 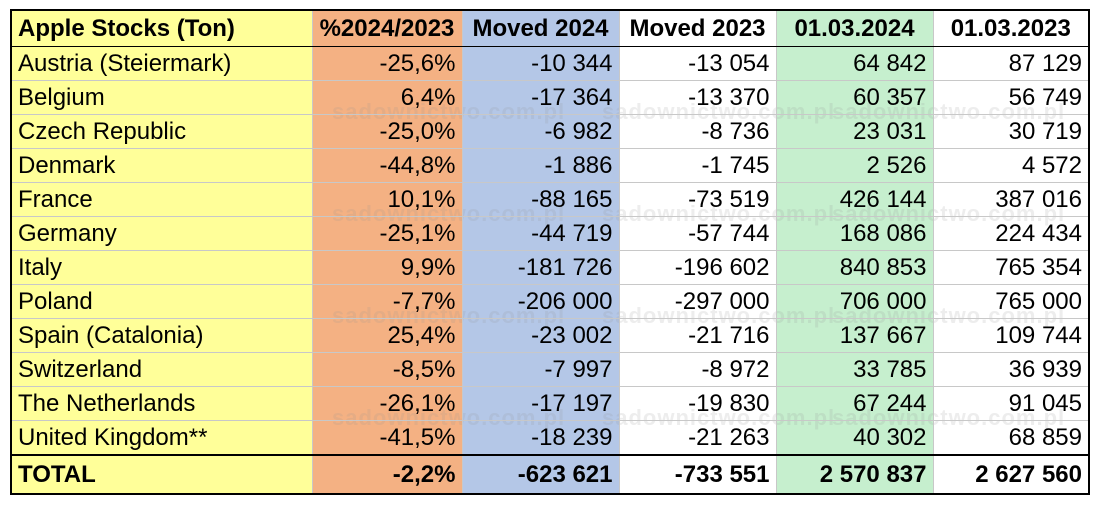 What do you see at coordinates (162, 97) in the screenshot?
I see `cell-country: Belgium` at bounding box center [162, 97].